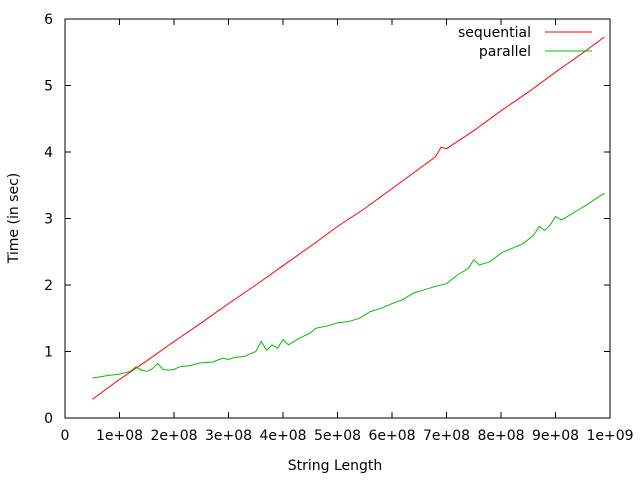  What do you see at coordinates (337, 436) in the screenshot?
I see `x-tick-label: 5e+08` at bounding box center [337, 436].